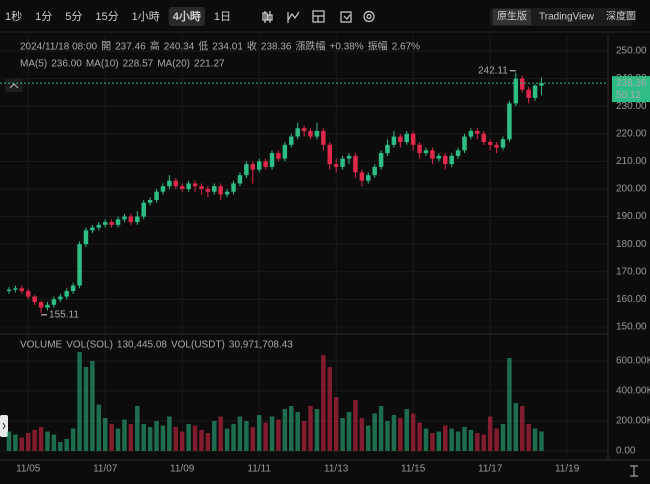 The image size is (650, 484). I want to click on price-tick-label: 150.00, so click(631, 327).